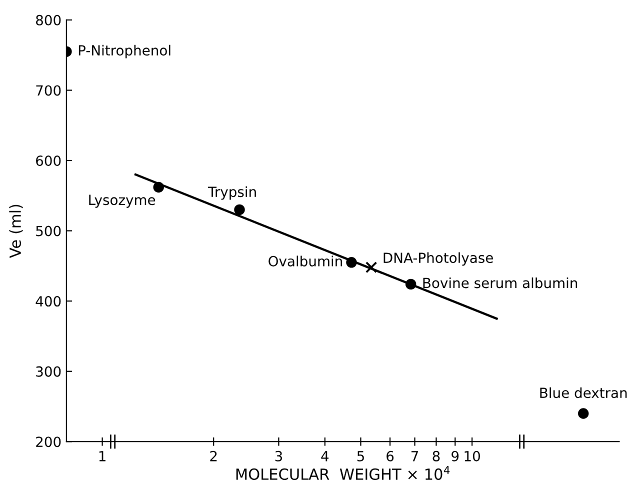 The image size is (639, 499). Describe the element at coordinates (124, 51) in the screenshot. I see `annotation: P-Nitrophenol` at that location.